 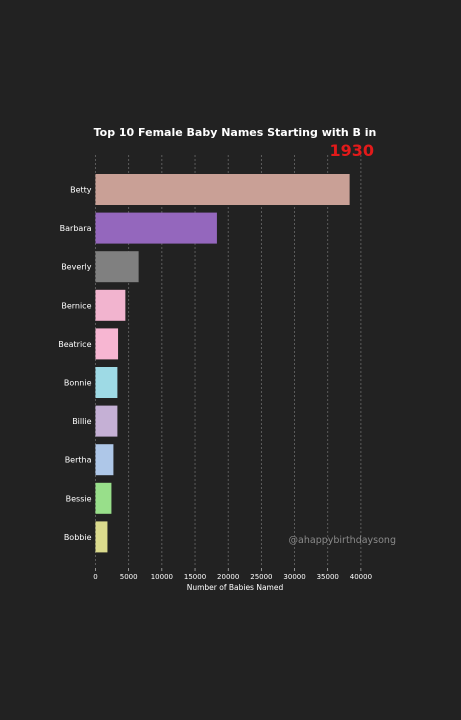 I want to click on x-tick-label: 15000, so click(x=195, y=577).